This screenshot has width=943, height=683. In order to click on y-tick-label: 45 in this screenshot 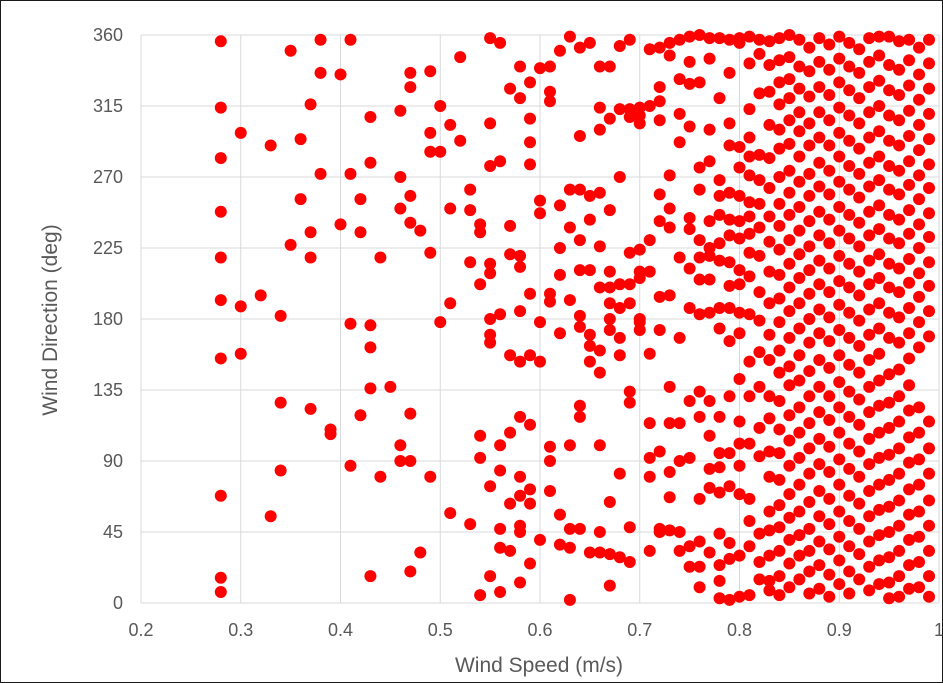, I will do `click(113, 532)`.